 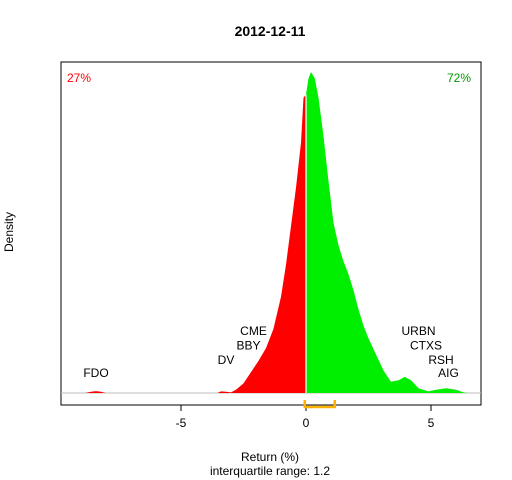 What do you see at coordinates (440, 360) in the screenshot?
I see `stock-label-rsh: RSH` at bounding box center [440, 360].